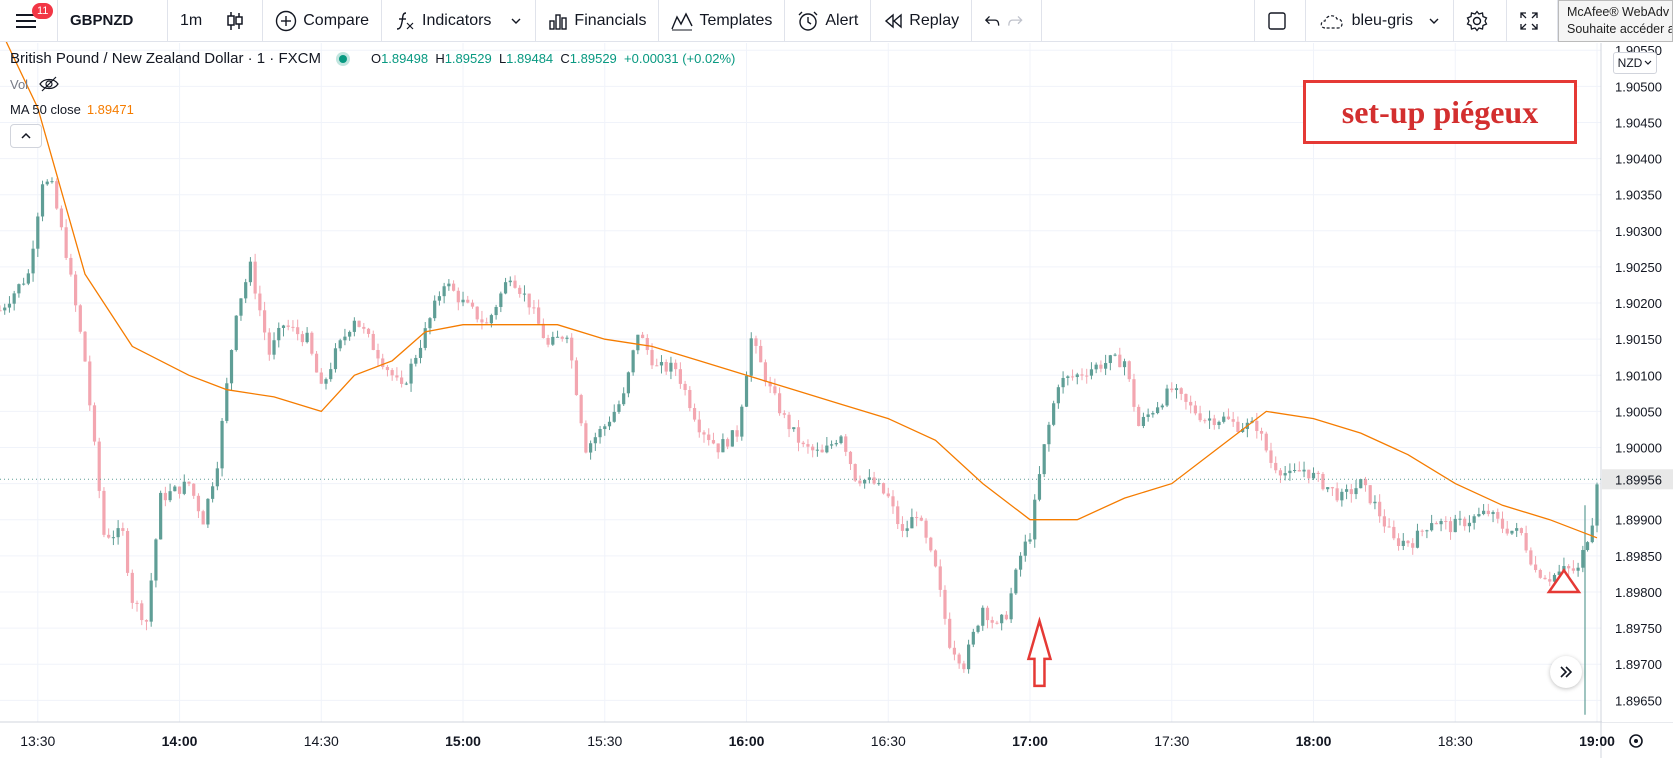  Describe the element at coordinates (321, 741) in the screenshot. I see `time-tick-label: 14:30` at that location.